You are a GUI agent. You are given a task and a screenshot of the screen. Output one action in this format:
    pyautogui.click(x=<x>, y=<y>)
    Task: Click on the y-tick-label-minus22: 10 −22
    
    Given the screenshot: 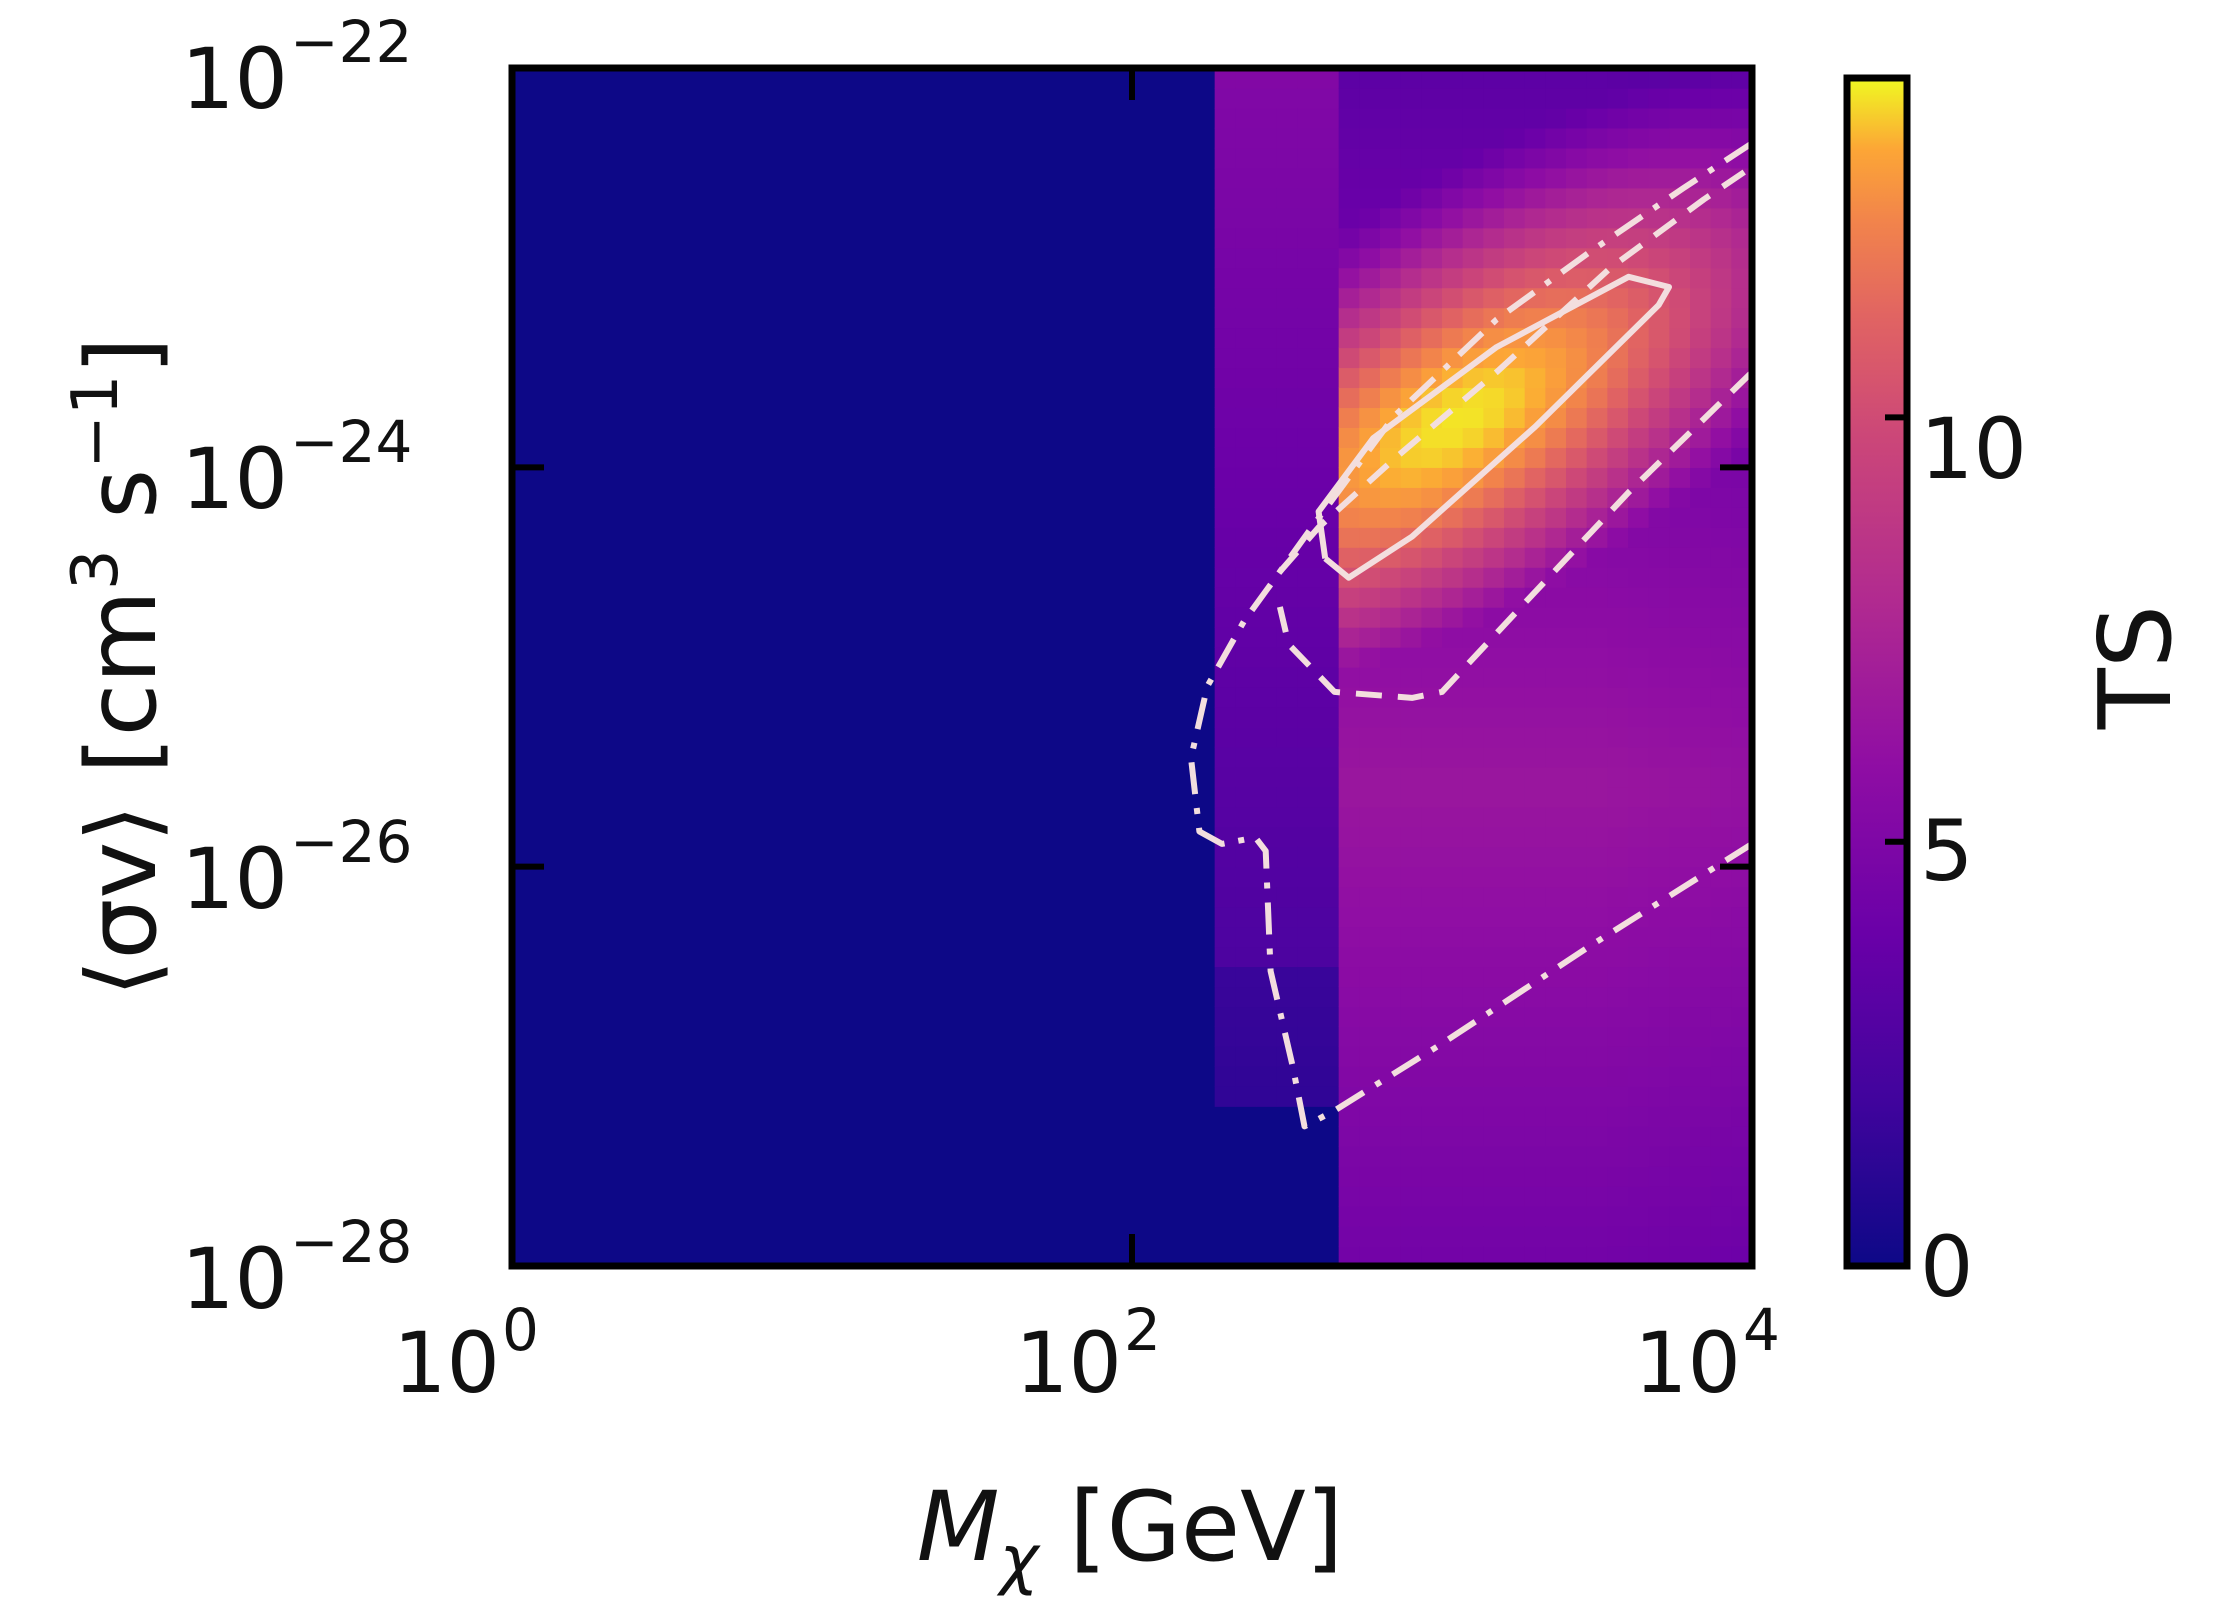 What is the action you would take?
    pyautogui.click(x=296, y=68)
    